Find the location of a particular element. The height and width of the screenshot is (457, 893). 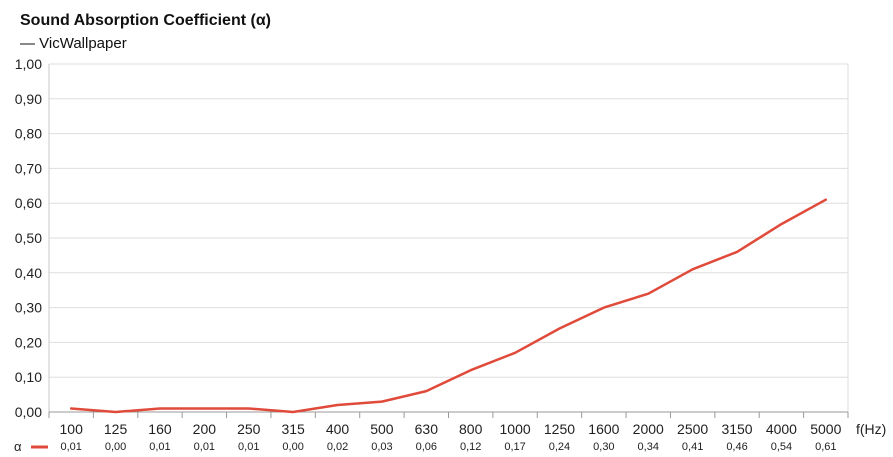

y-tick-label: 0,40 is located at coordinates (28, 273).